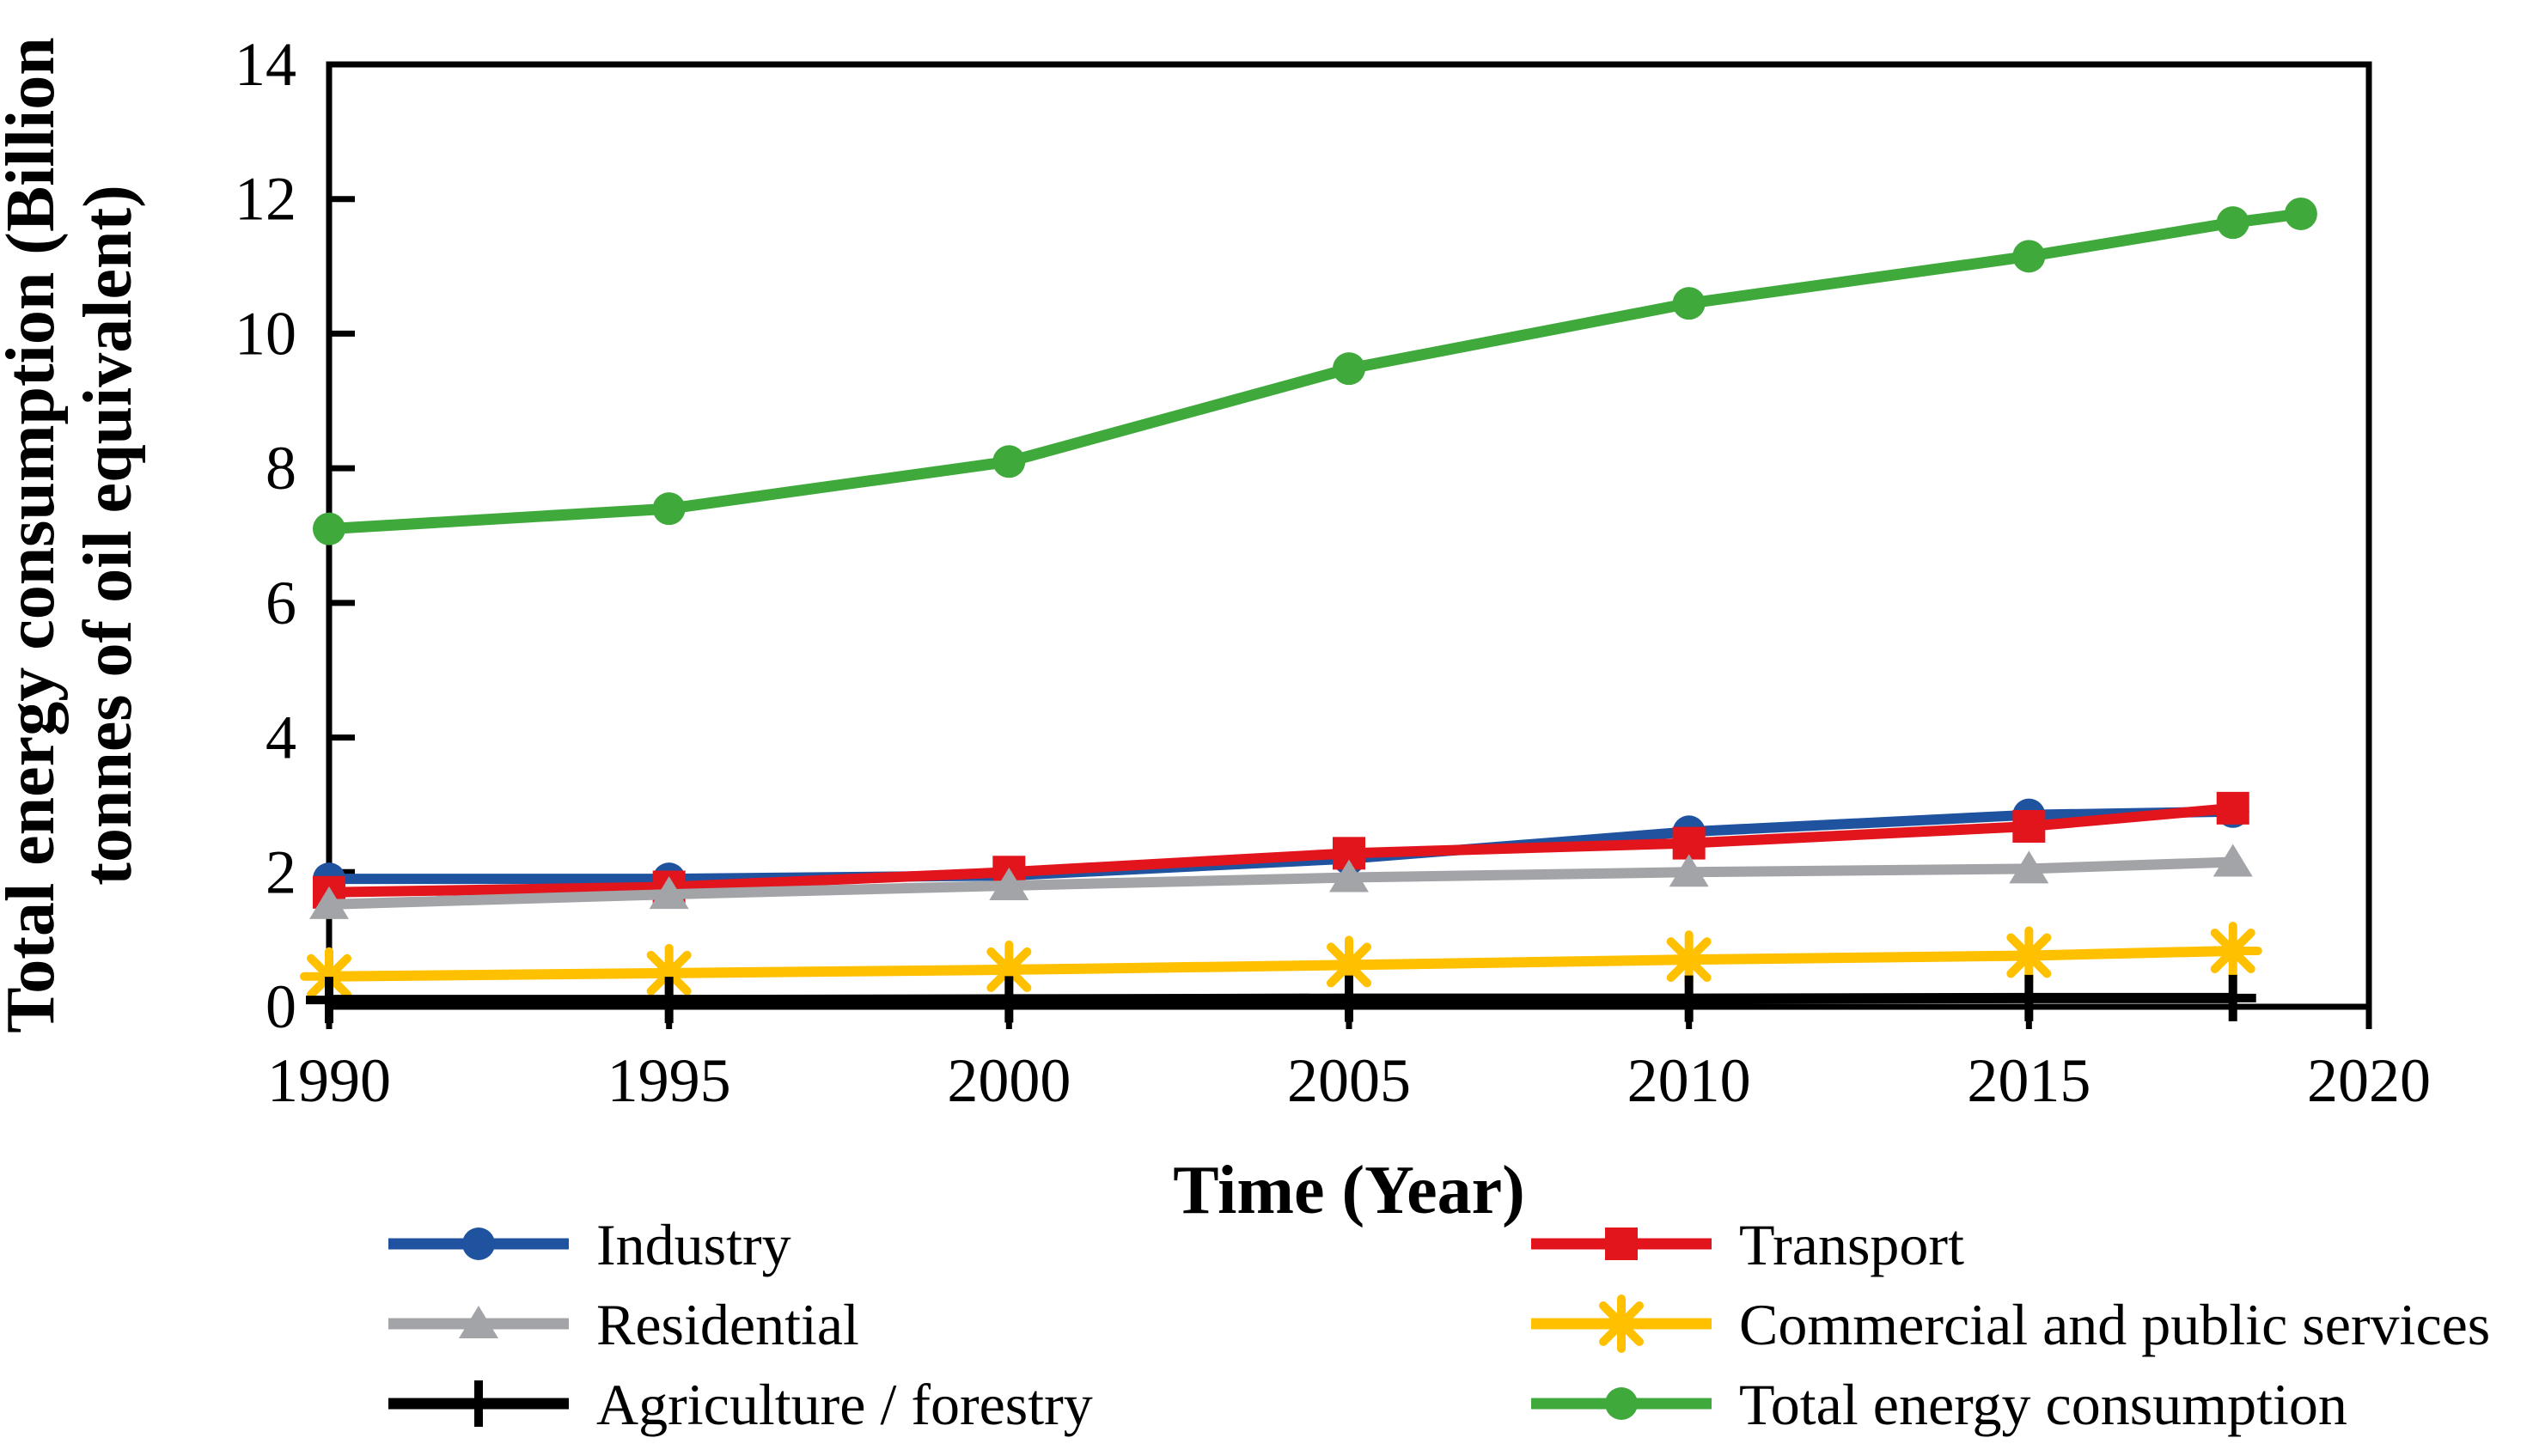 This screenshot has height=1456, width=2533. I want to click on data-point-commercial-1990, so click(329, 977).